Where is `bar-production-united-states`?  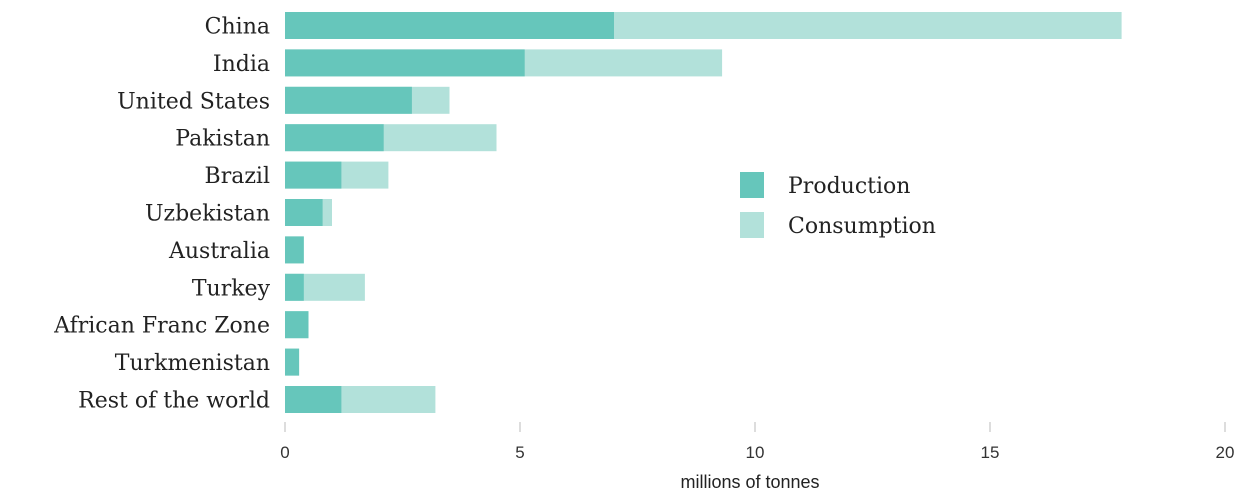 bar-production-united-states is located at coordinates (348, 100).